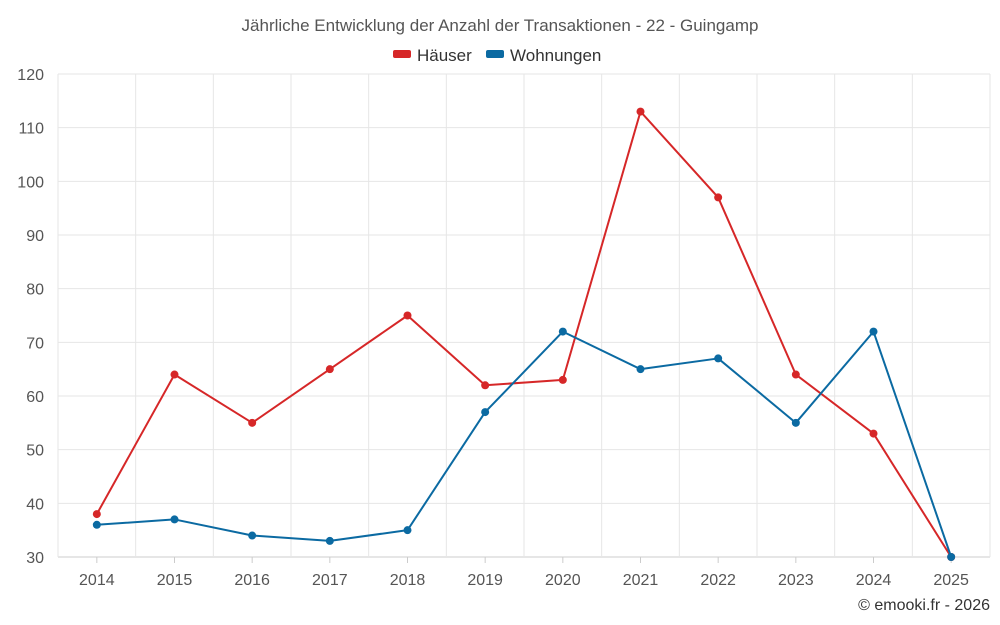 This screenshot has height=625, width=1000. I want to click on y-tick-label: 120, so click(30, 75).